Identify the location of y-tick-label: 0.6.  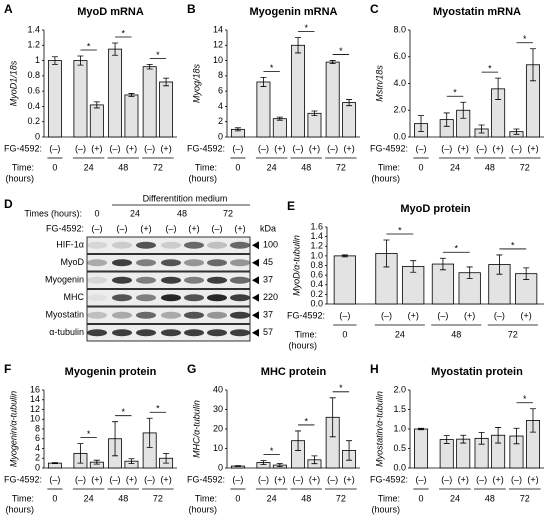
(33, 91).